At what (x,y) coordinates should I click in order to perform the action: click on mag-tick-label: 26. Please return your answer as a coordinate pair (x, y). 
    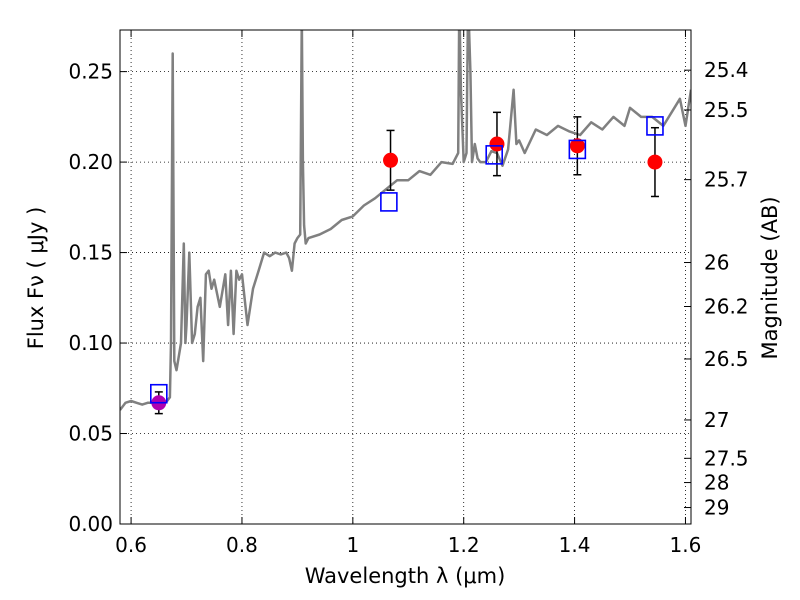
    Looking at the image, I should click on (716, 263).